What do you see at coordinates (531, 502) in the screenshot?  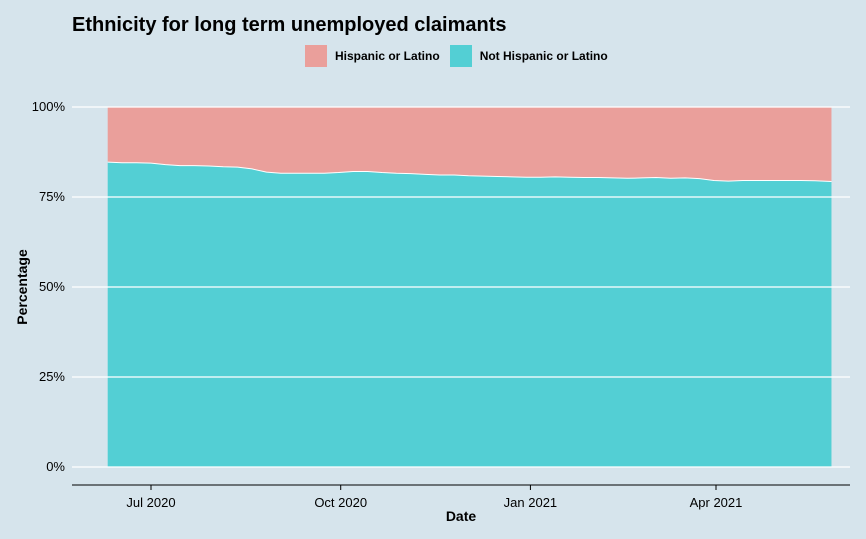 I see `x-tick-label: Jan 2021` at bounding box center [531, 502].